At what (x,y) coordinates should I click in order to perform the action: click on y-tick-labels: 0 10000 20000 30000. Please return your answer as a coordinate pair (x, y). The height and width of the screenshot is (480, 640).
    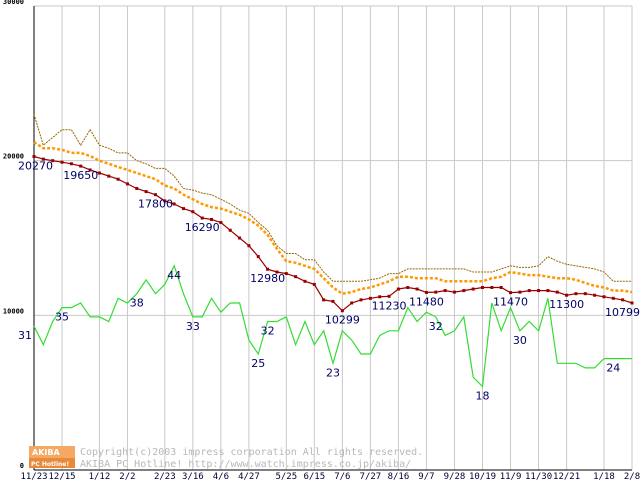
    Looking at the image, I should click on (13, 235).